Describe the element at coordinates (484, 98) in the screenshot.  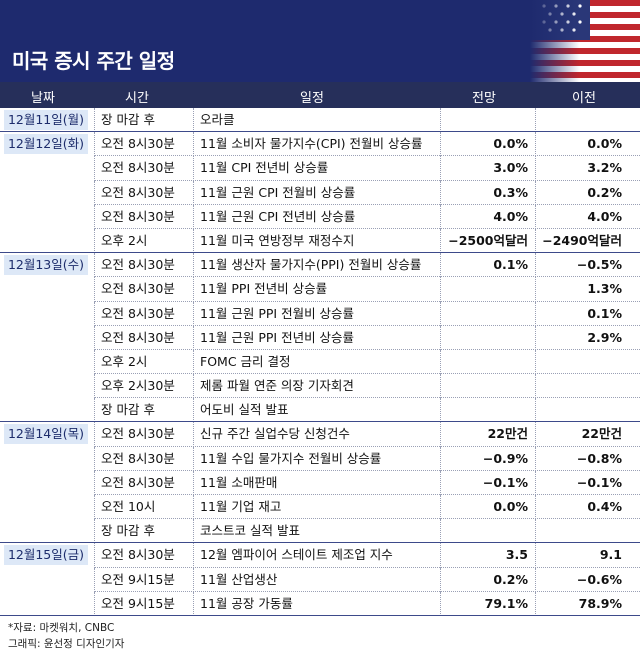
I see `column-header-forecast: 전망` at that location.